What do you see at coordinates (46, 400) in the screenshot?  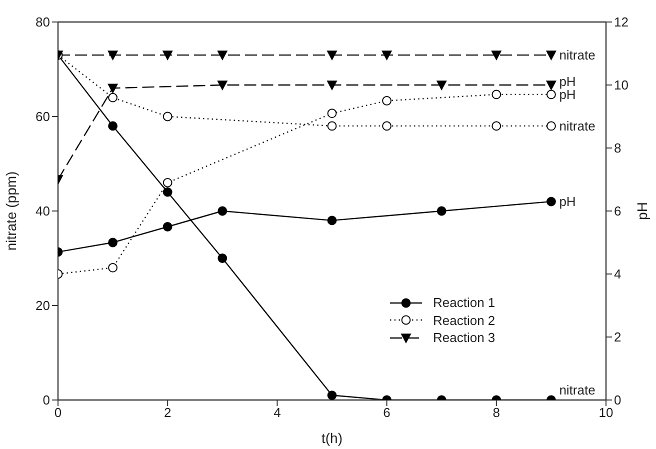 I see `y-tick-label: 0` at bounding box center [46, 400].